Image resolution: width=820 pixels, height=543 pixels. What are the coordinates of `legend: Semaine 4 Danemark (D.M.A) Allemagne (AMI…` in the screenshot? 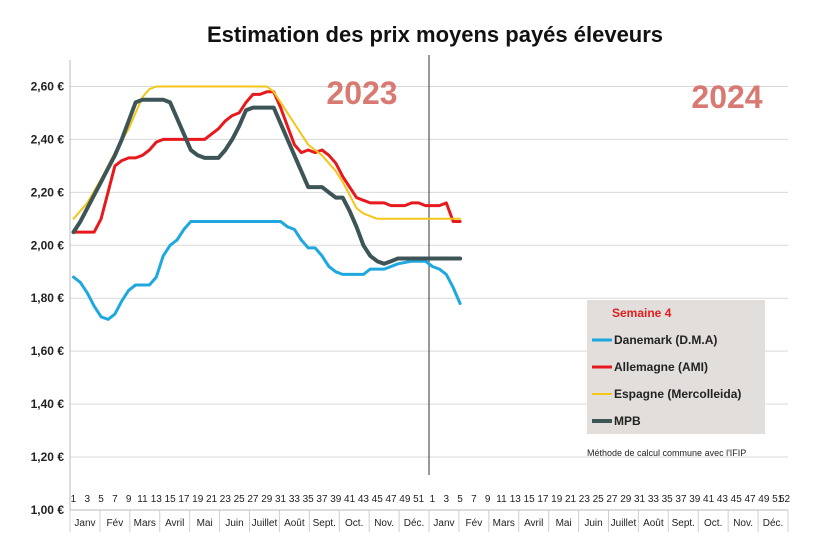 It's located at (676, 367).